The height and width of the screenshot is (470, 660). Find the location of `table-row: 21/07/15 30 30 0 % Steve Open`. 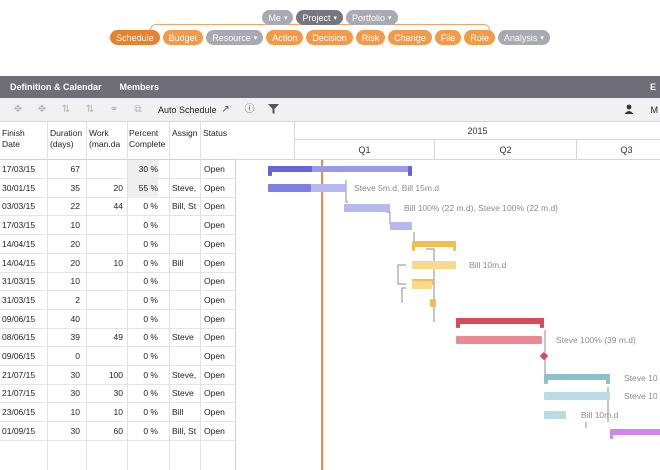

table-row: 21/07/15 30 30 0 % Steve Open is located at coordinates (118, 394).